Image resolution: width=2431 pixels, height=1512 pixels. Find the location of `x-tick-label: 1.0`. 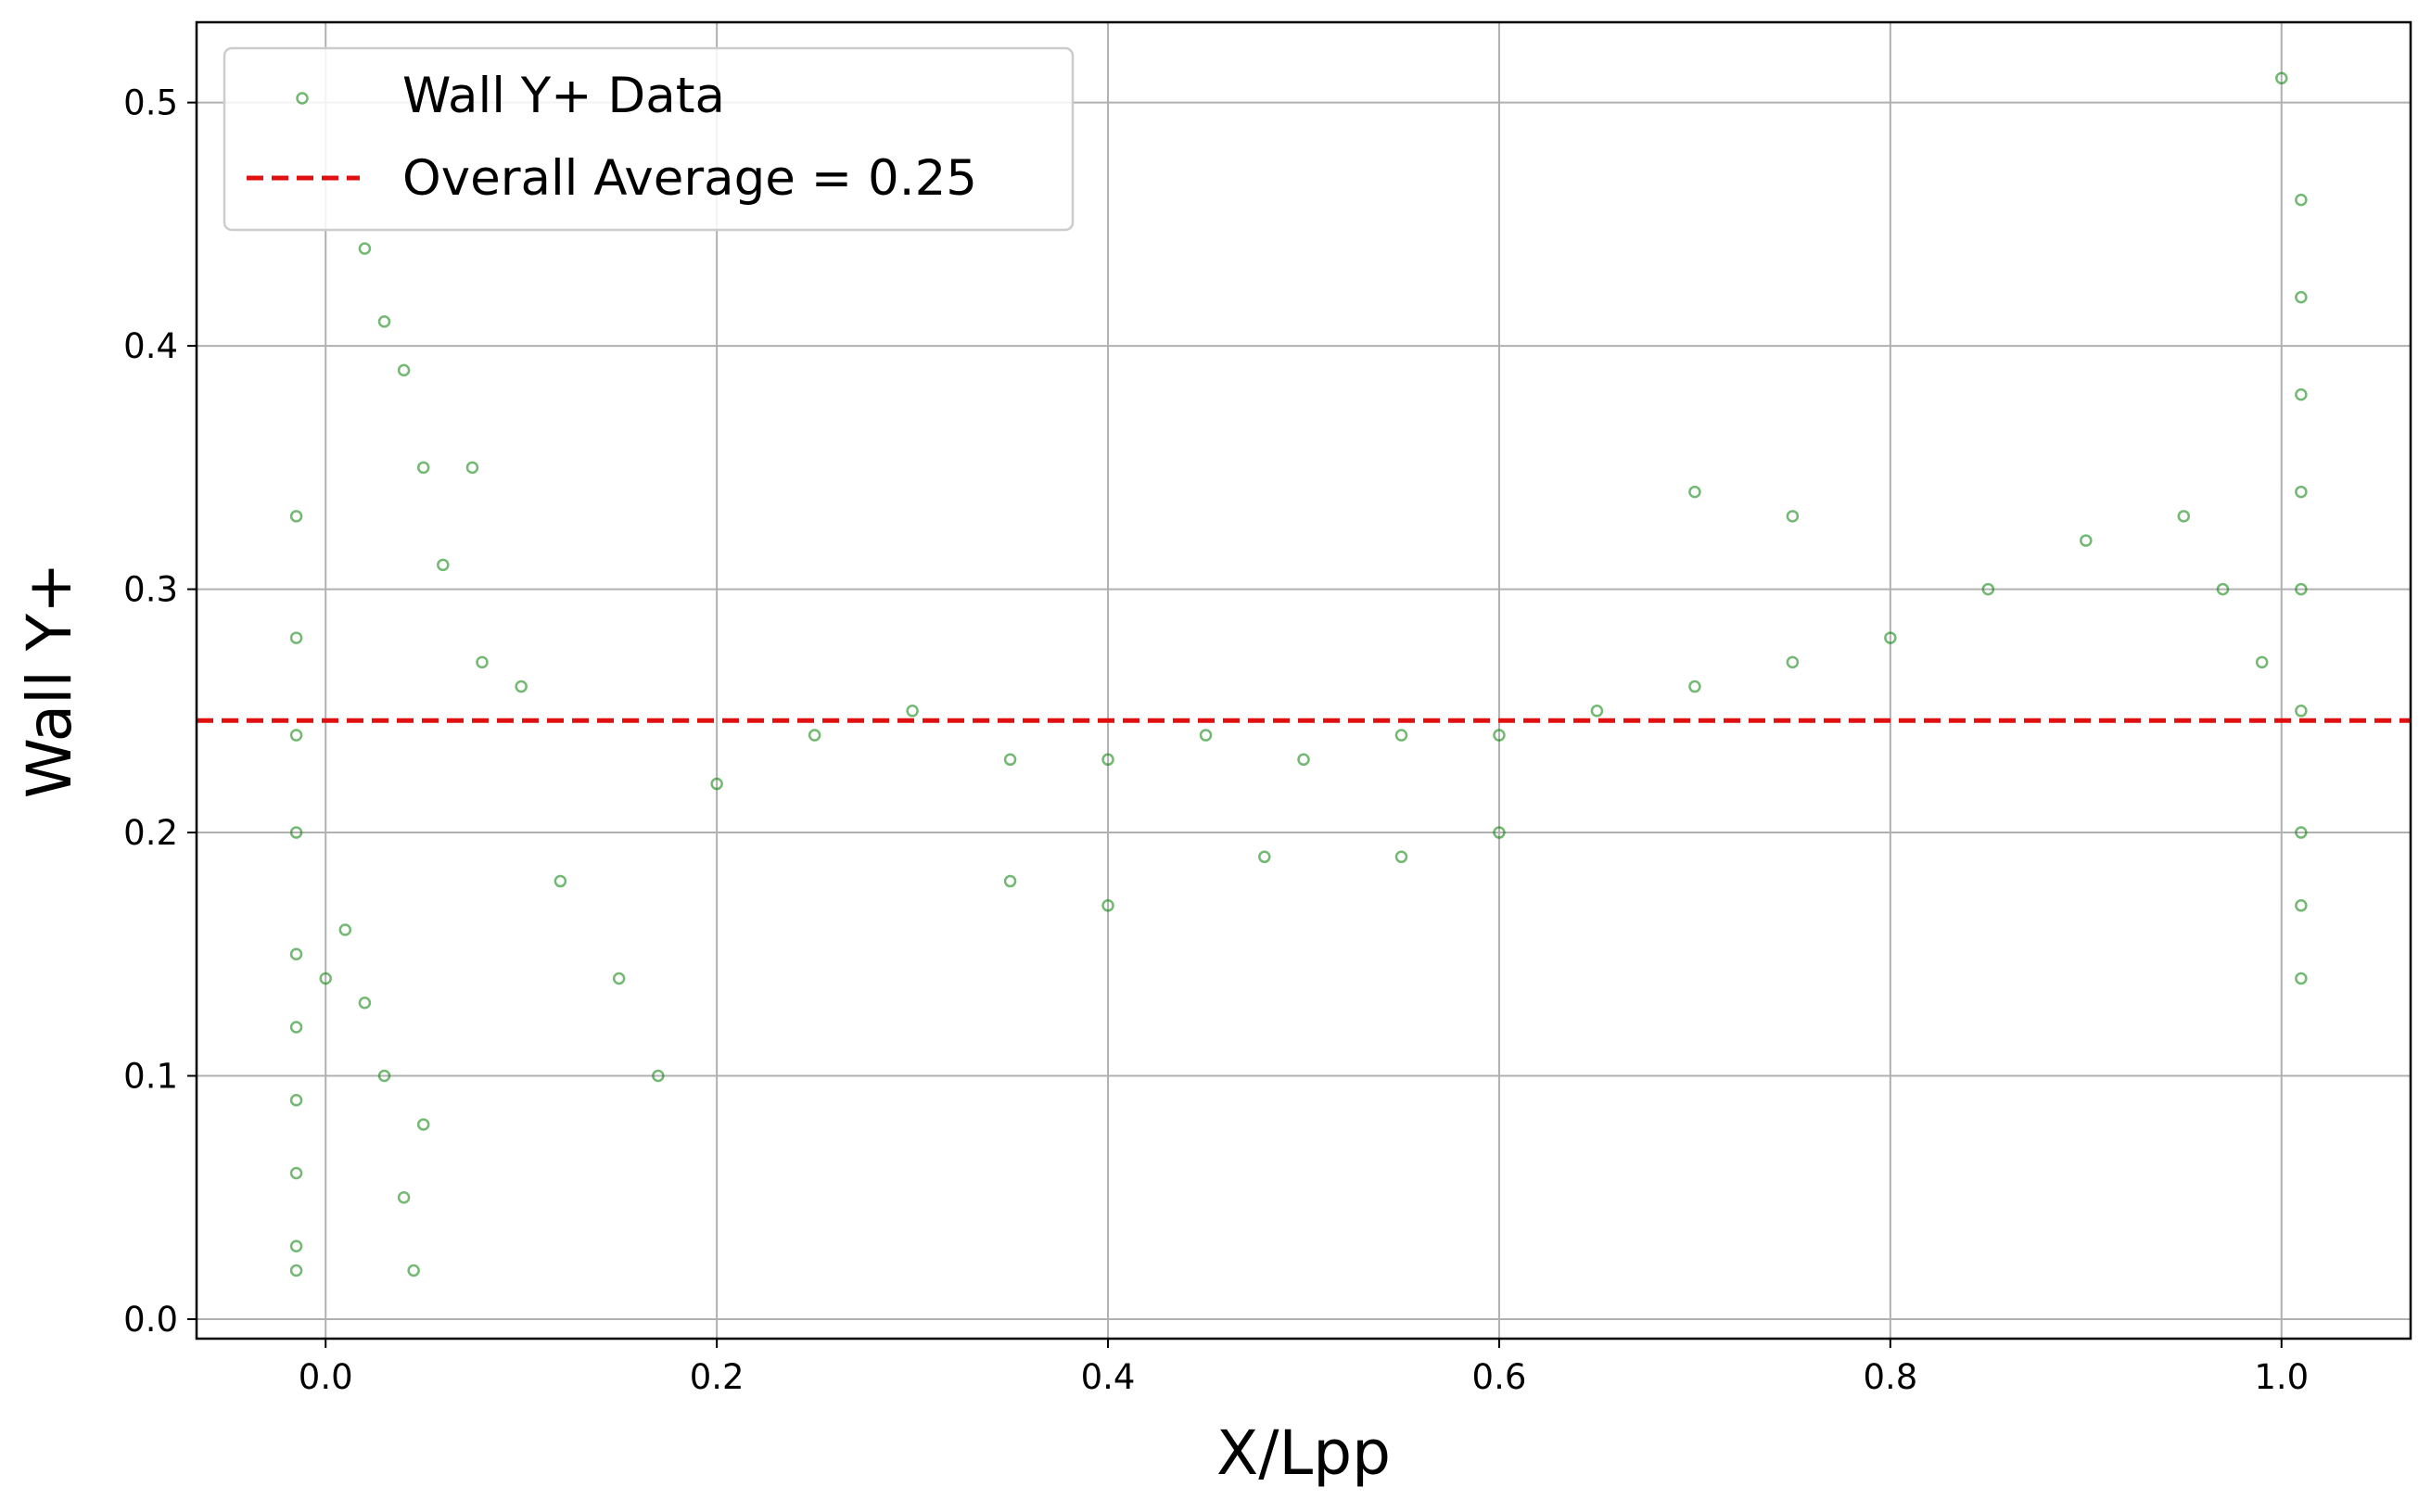

x-tick-label: 1.0 is located at coordinates (2281, 1377).